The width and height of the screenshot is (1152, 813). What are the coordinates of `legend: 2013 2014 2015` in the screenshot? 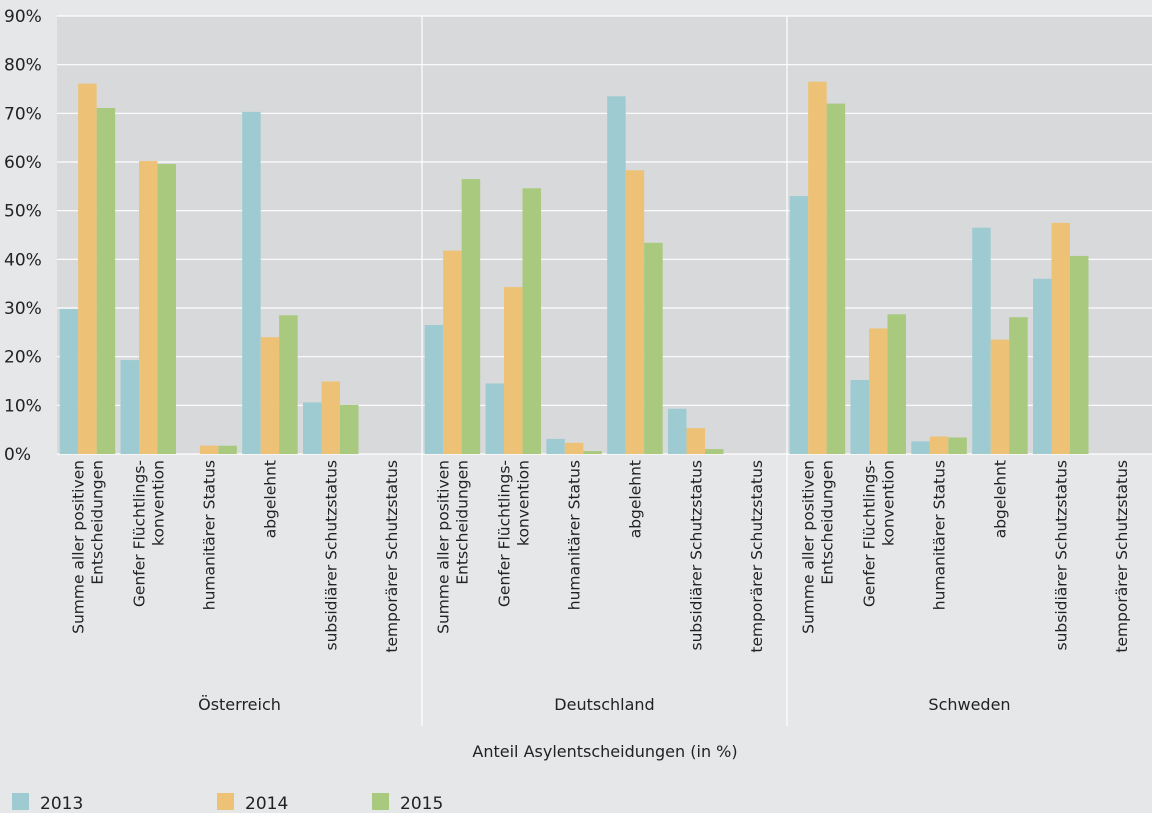 It's located at (227, 803).